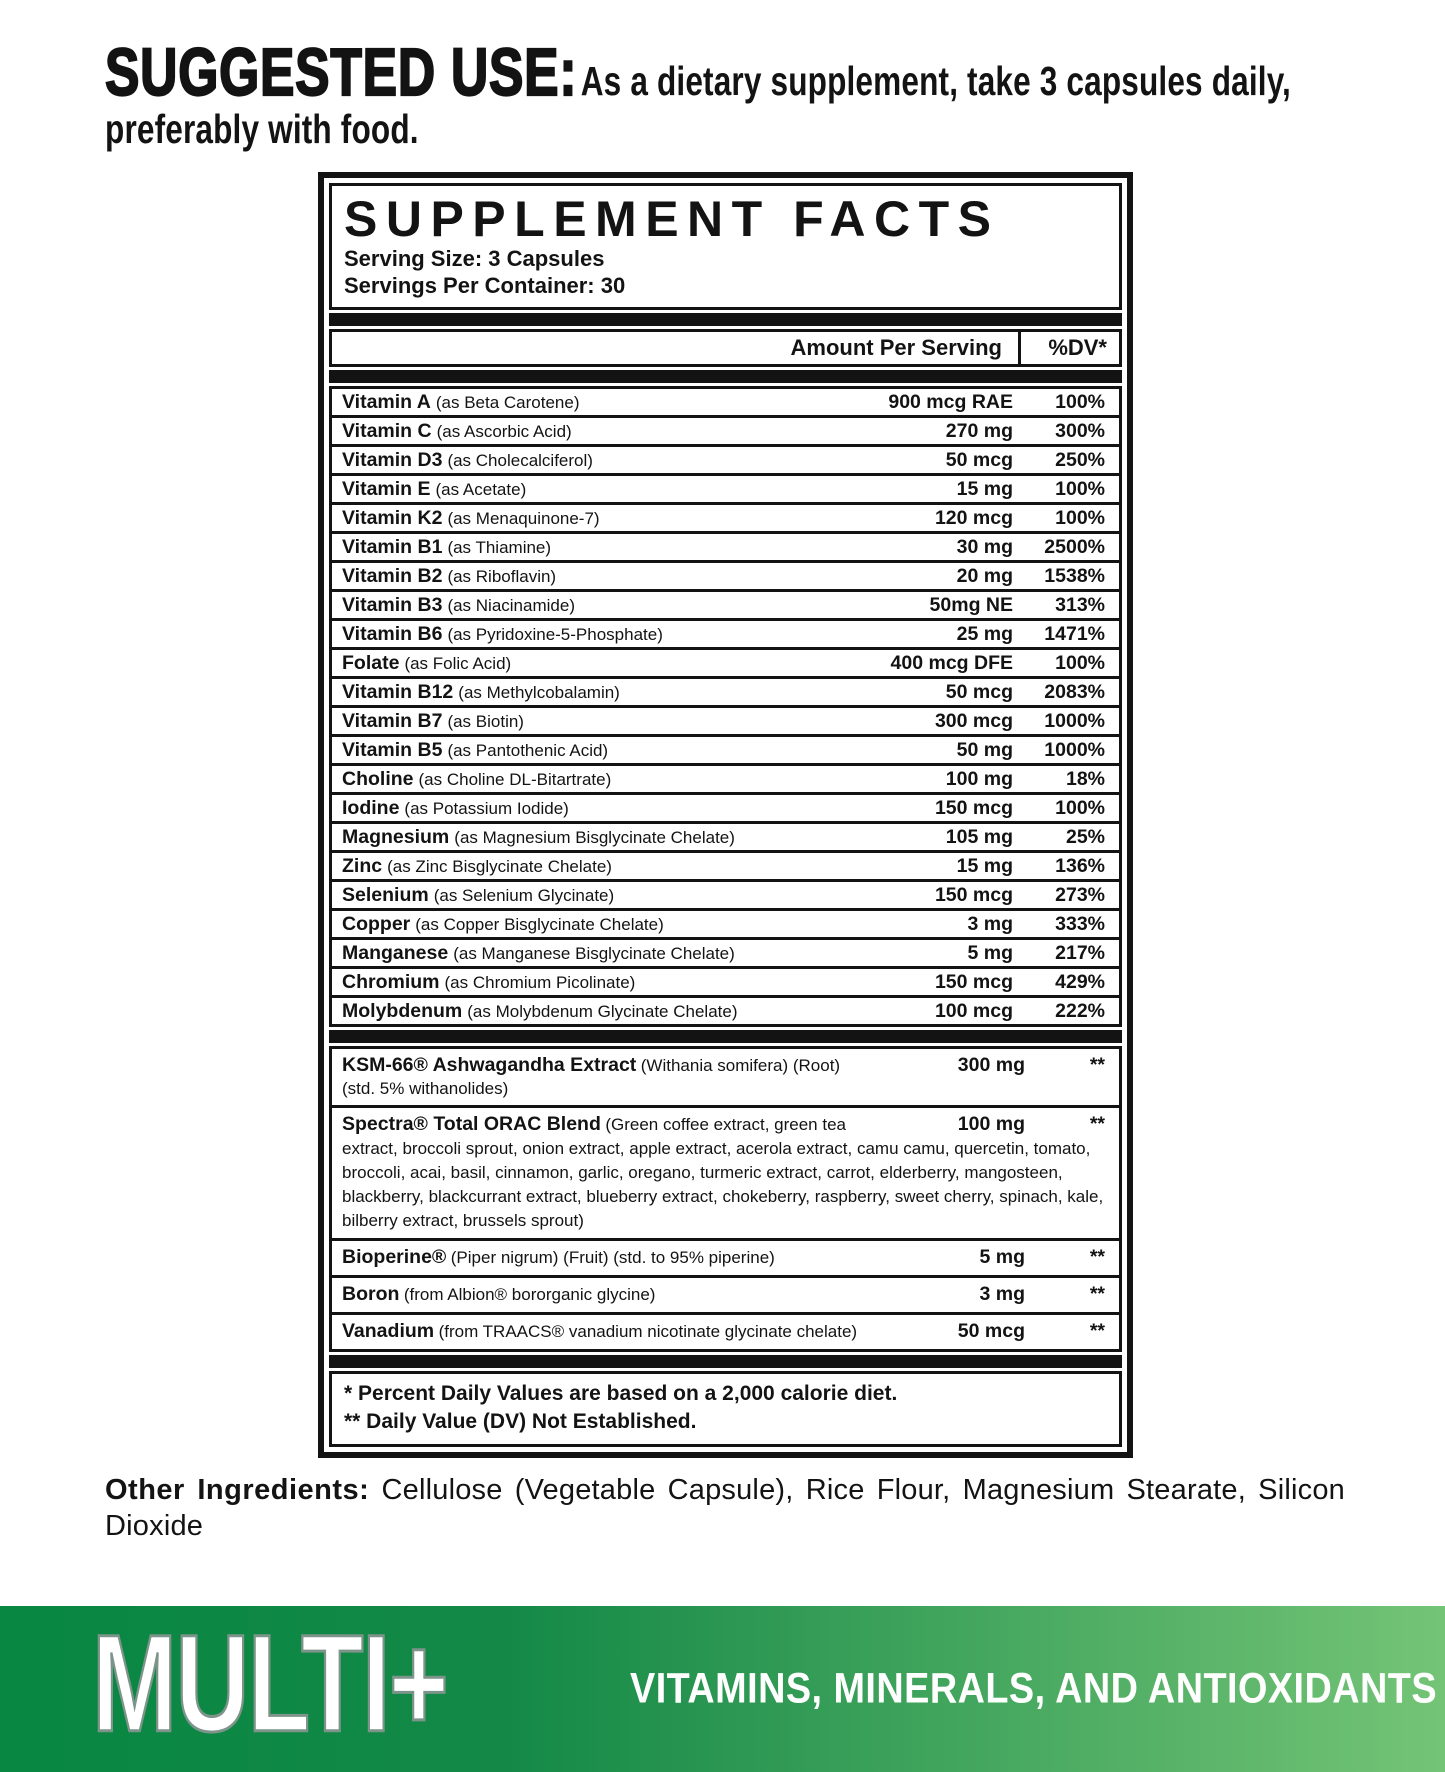  I want to click on nutrient-name: Selenium, so click(385, 895).